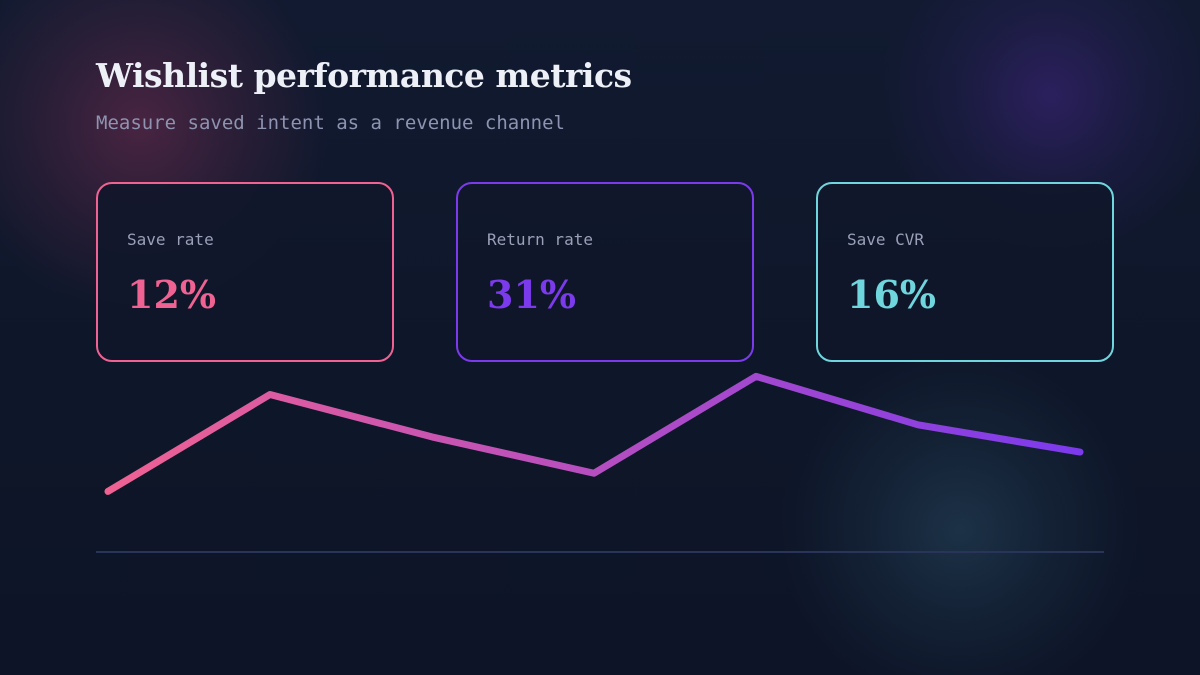 The image size is (1200, 675). I want to click on metric-label: Save rate, so click(170, 239).